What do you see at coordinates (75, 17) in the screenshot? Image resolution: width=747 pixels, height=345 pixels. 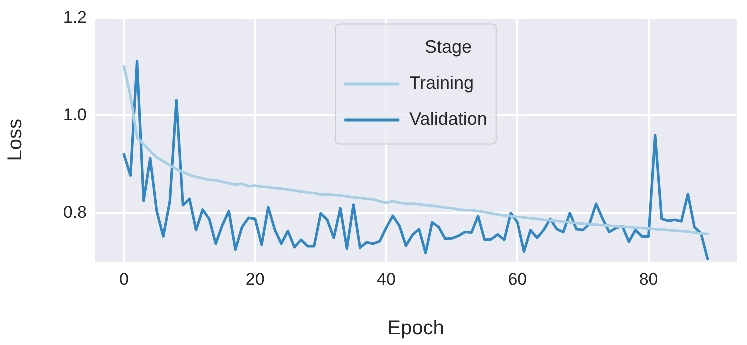 I see `y-tick-label: 1.2` at bounding box center [75, 17].